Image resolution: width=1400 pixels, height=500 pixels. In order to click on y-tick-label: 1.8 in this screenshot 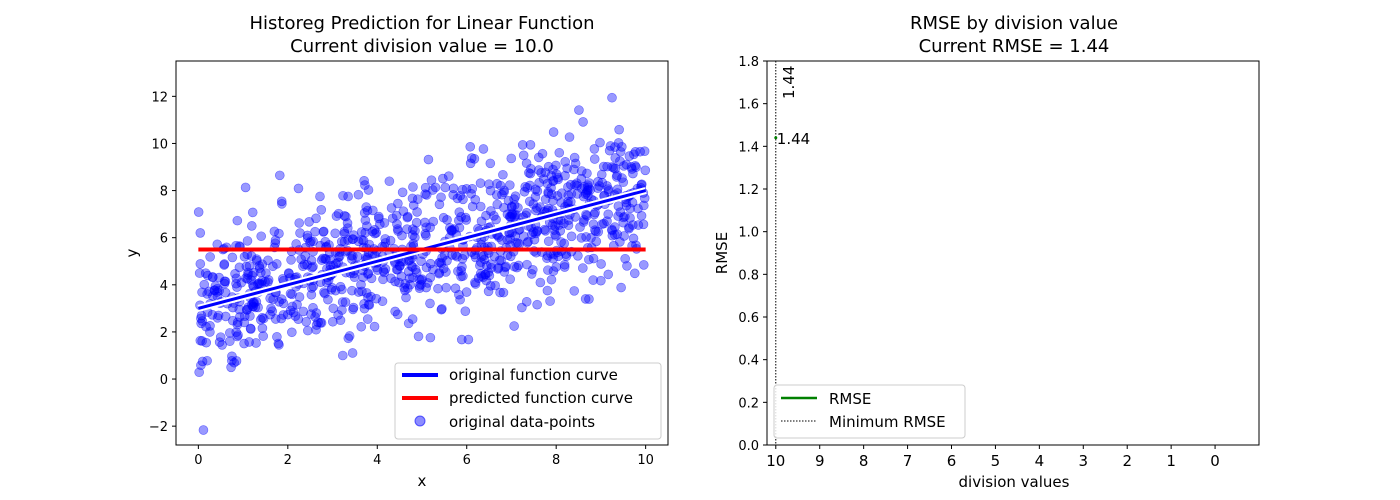, I will do `click(748, 62)`.